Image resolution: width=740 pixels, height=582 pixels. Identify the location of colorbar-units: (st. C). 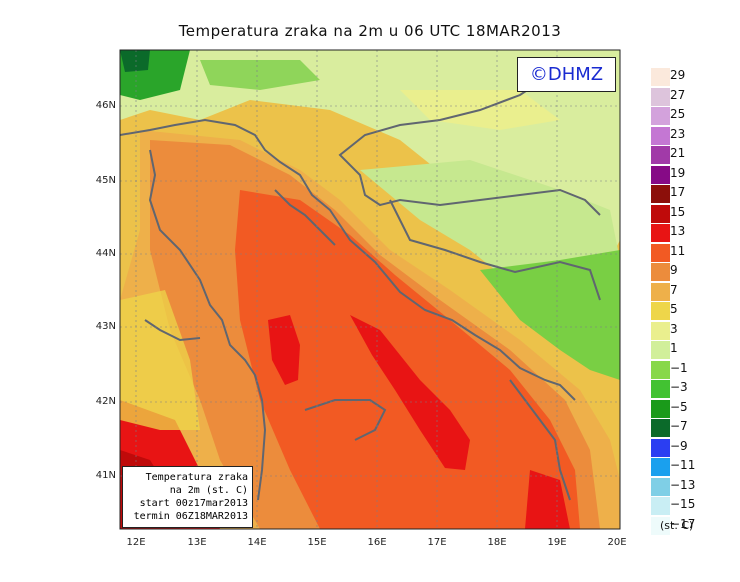
(677, 525).